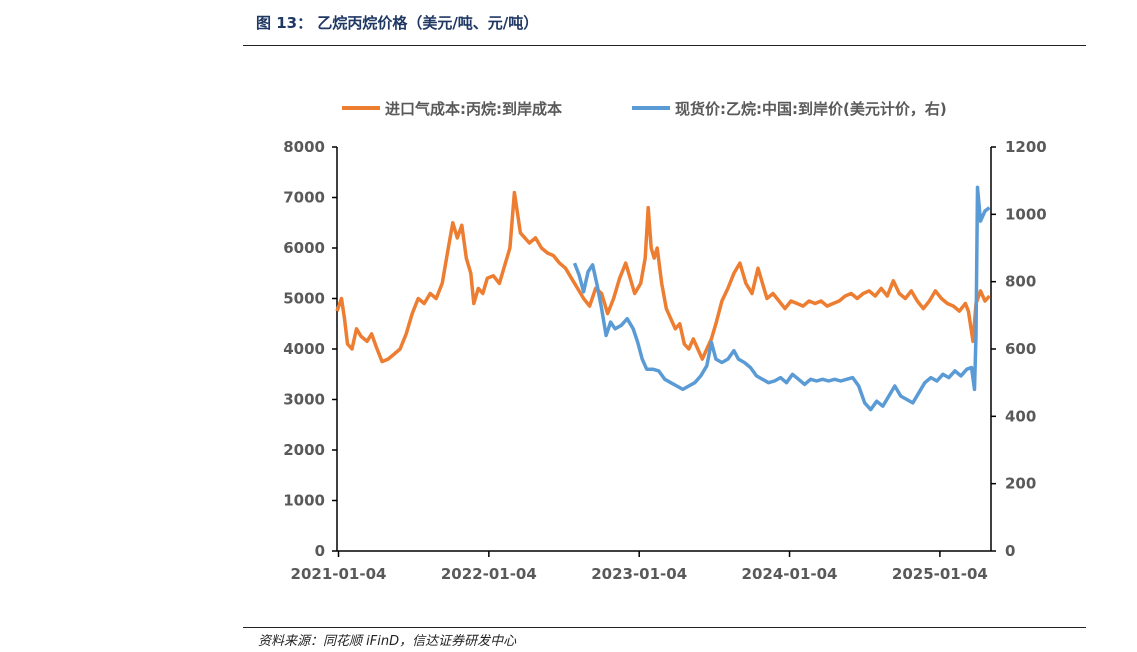 This screenshot has height=652, width=1137. What do you see at coordinates (304, 349) in the screenshot?
I see `left-tick-label: 4000` at bounding box center [304, 349].